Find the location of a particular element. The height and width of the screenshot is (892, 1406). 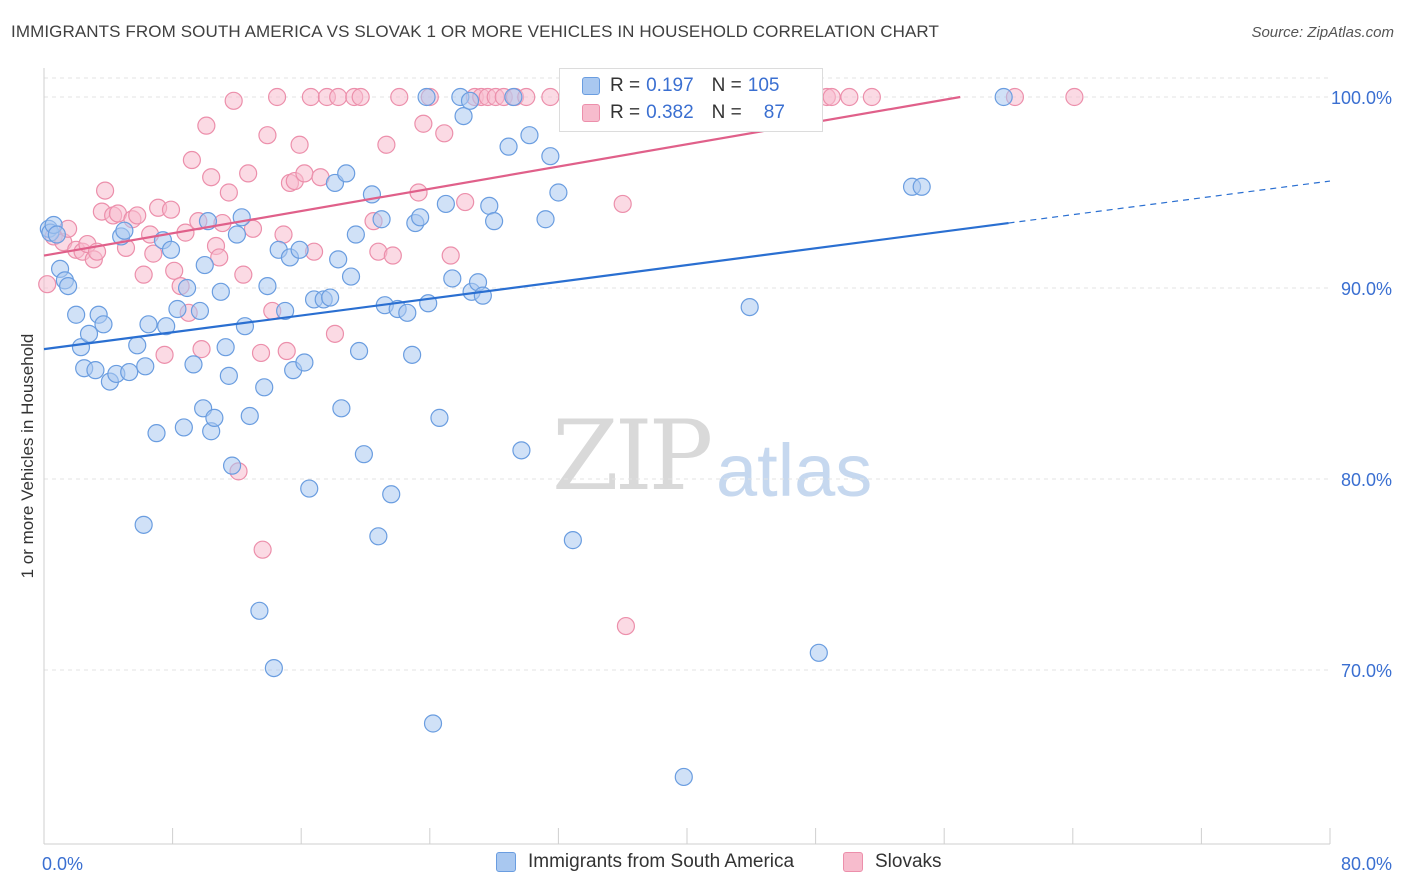

legend-r-label: R = is located at coordinates (625, 112).